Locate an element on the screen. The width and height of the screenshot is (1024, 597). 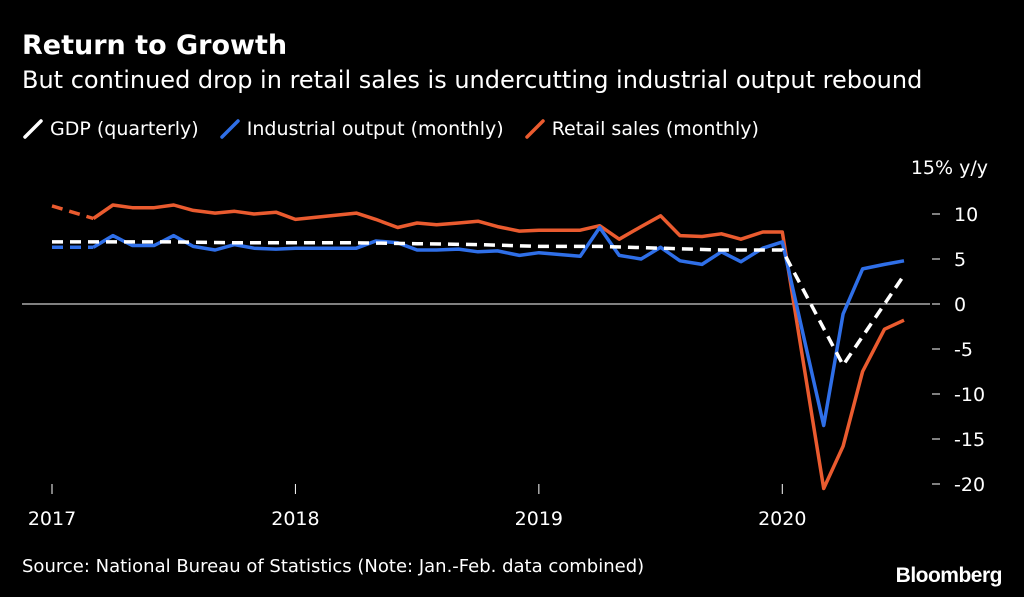
legend-label-gdp: GDP (quarterly) is located at coordinates (124, 129).